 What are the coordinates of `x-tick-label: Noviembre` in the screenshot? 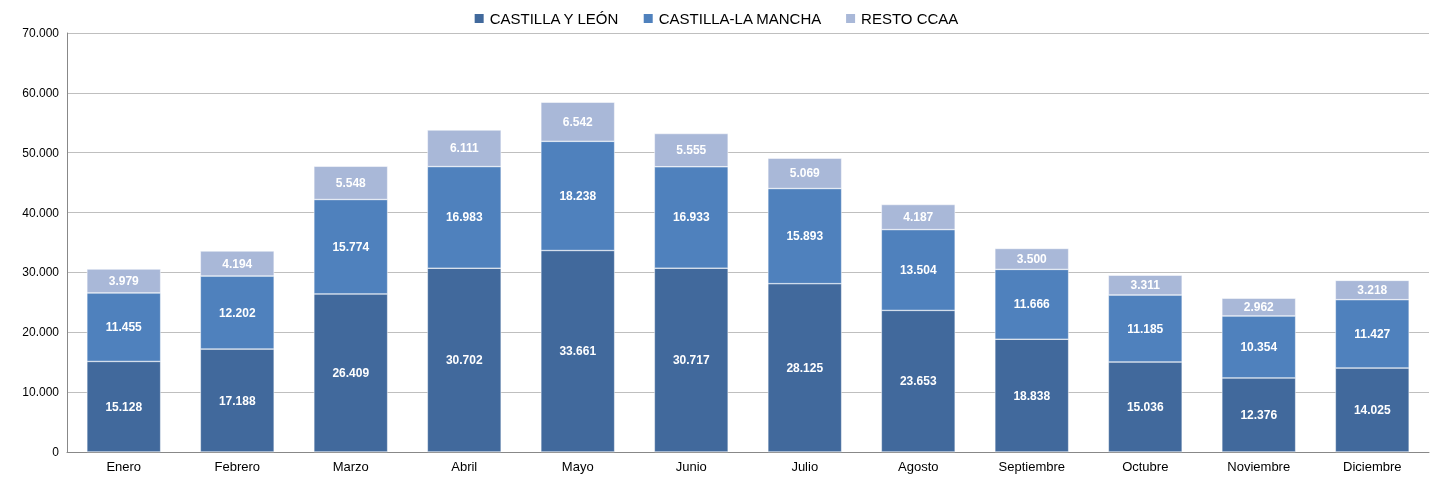 It's located at (1259, 466).